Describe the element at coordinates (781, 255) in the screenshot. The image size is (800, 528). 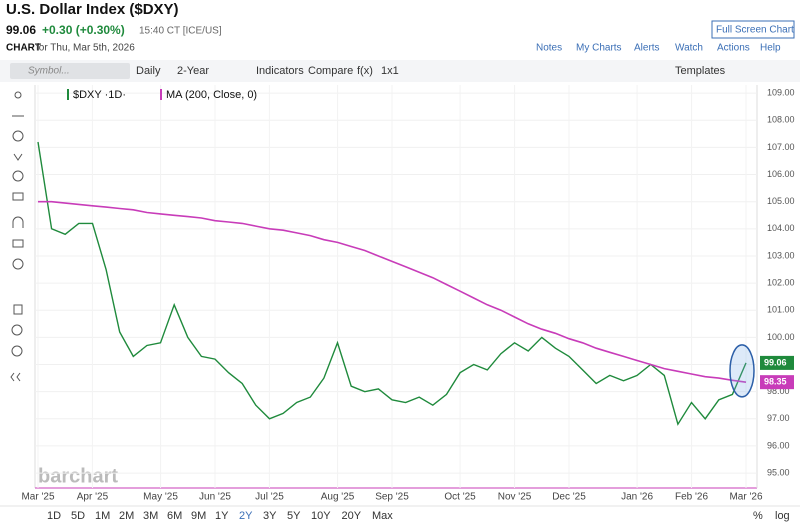
I see `y-tick-label: 103.00` at that location.